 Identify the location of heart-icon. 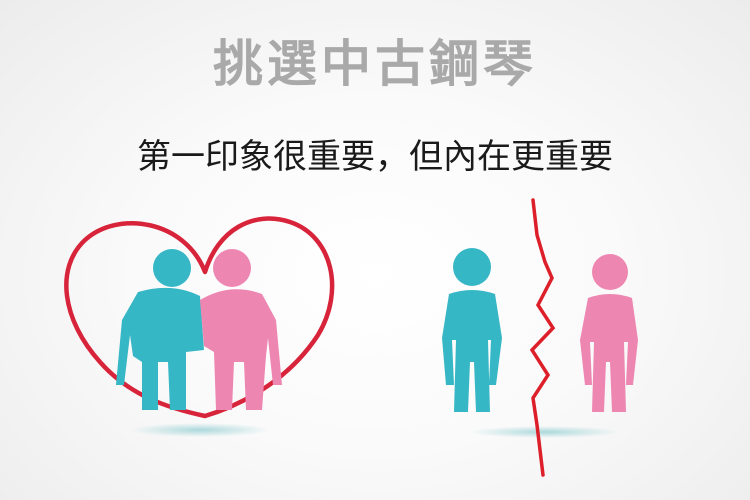
(199, 317).